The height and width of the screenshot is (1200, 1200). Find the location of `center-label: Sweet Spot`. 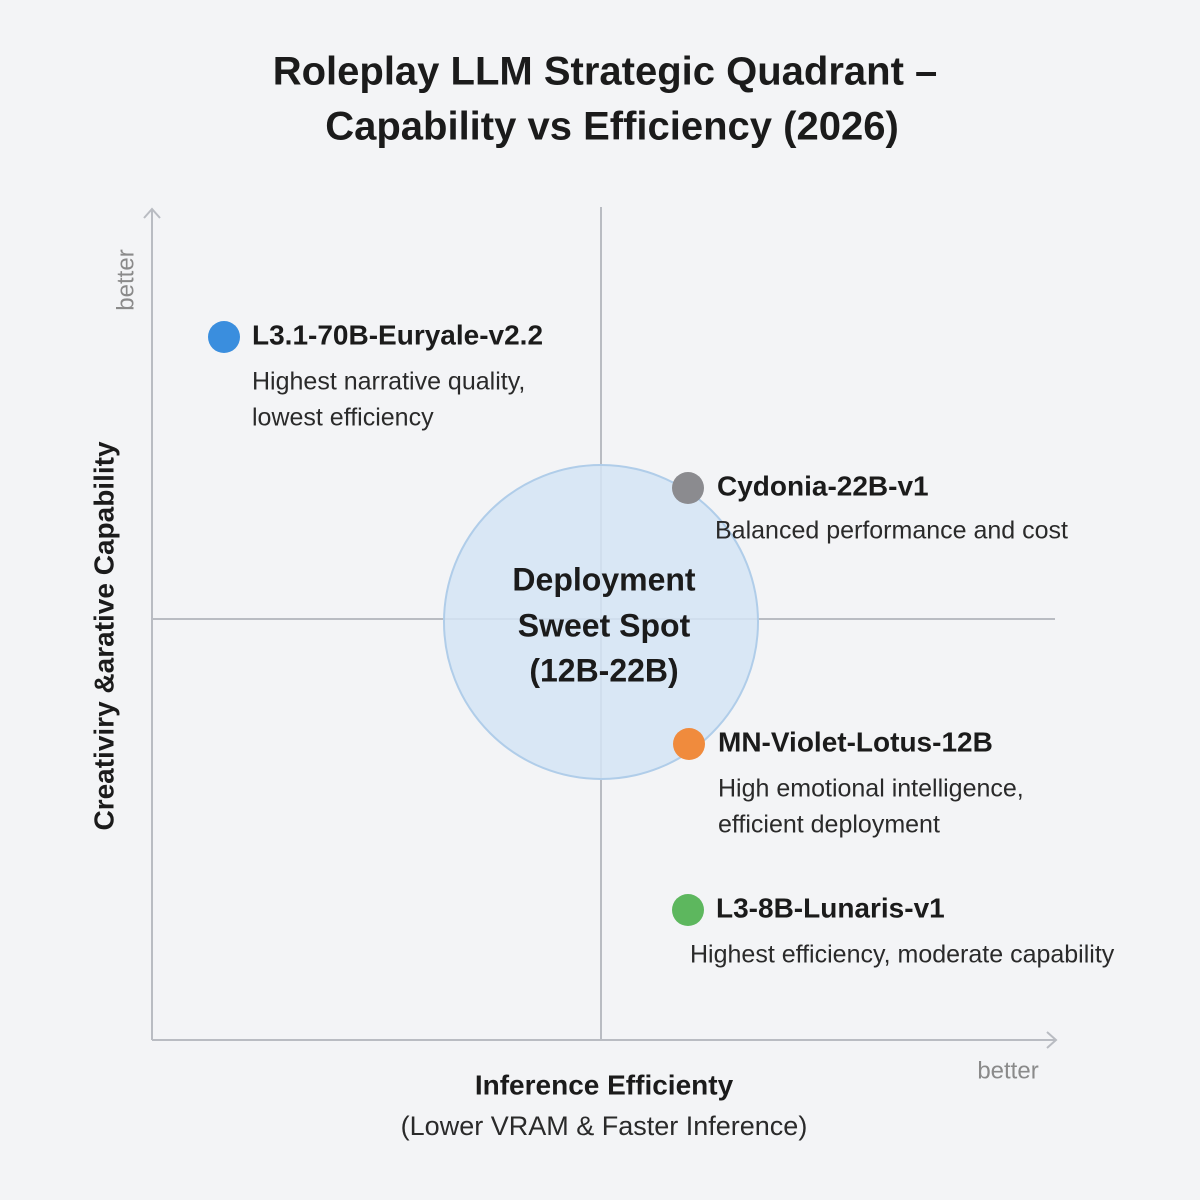

center-label: Sweet Spot is located at coordinates (604, 625).